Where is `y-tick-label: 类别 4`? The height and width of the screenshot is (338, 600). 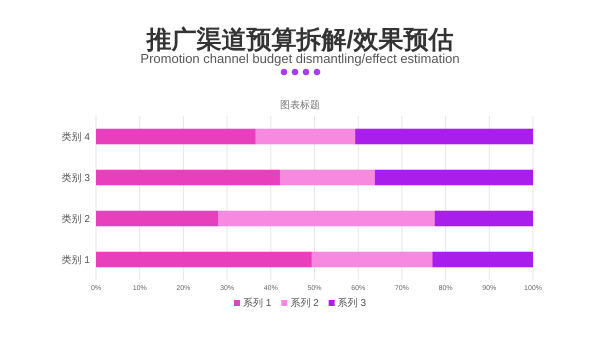 y-tick-label: 类别 4 is located at coordinates (76, 137).